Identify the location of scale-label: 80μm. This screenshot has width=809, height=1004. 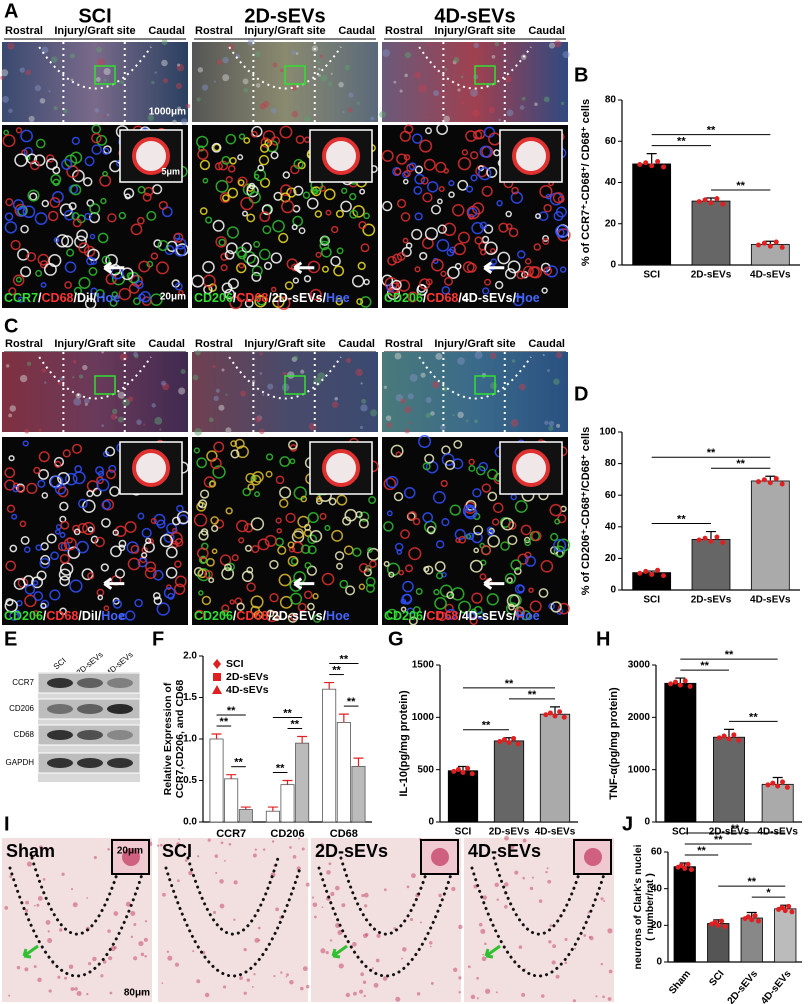
(137, 993).